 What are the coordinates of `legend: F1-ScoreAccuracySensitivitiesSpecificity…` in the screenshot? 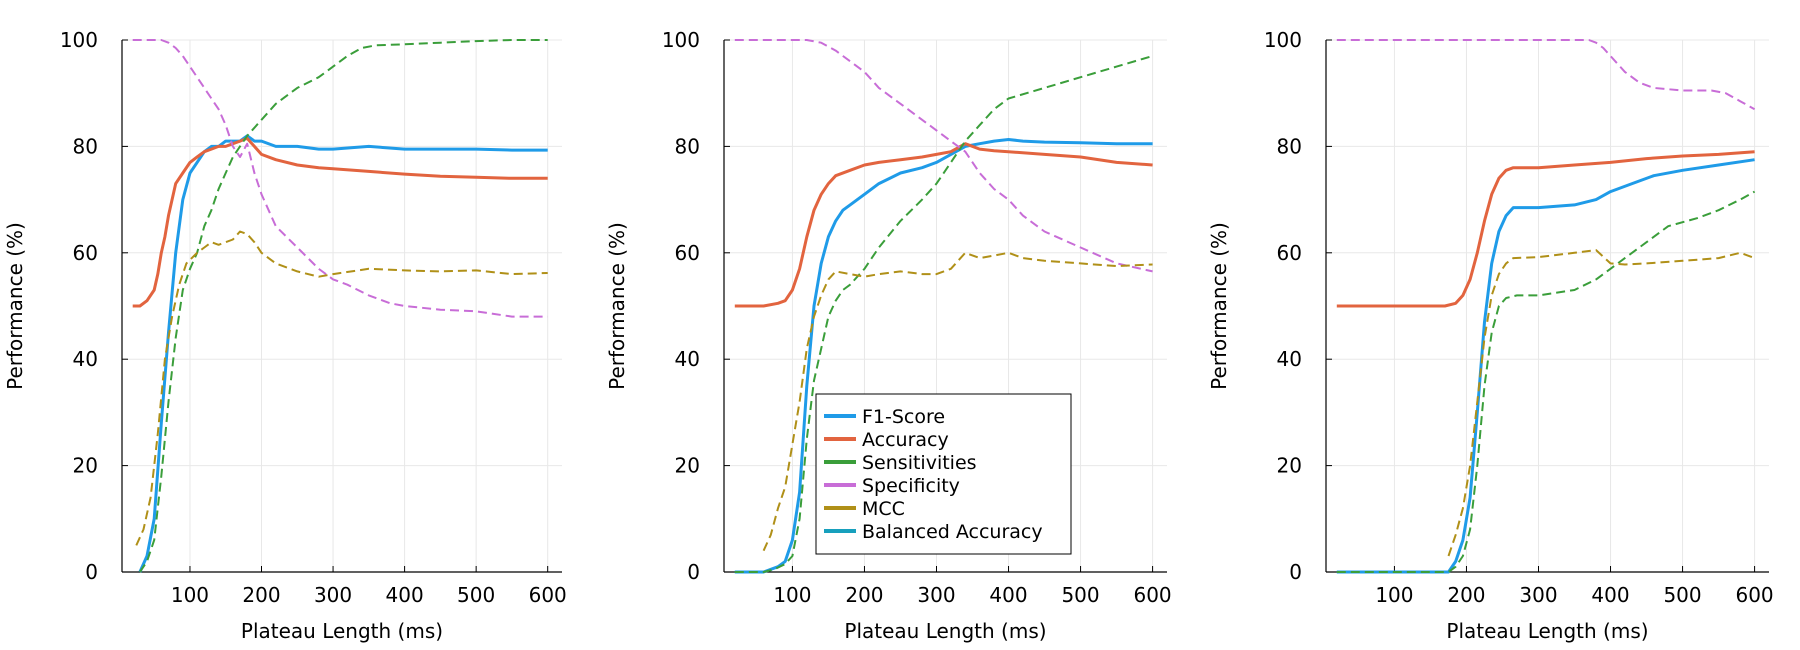 It's located at (943, 474).